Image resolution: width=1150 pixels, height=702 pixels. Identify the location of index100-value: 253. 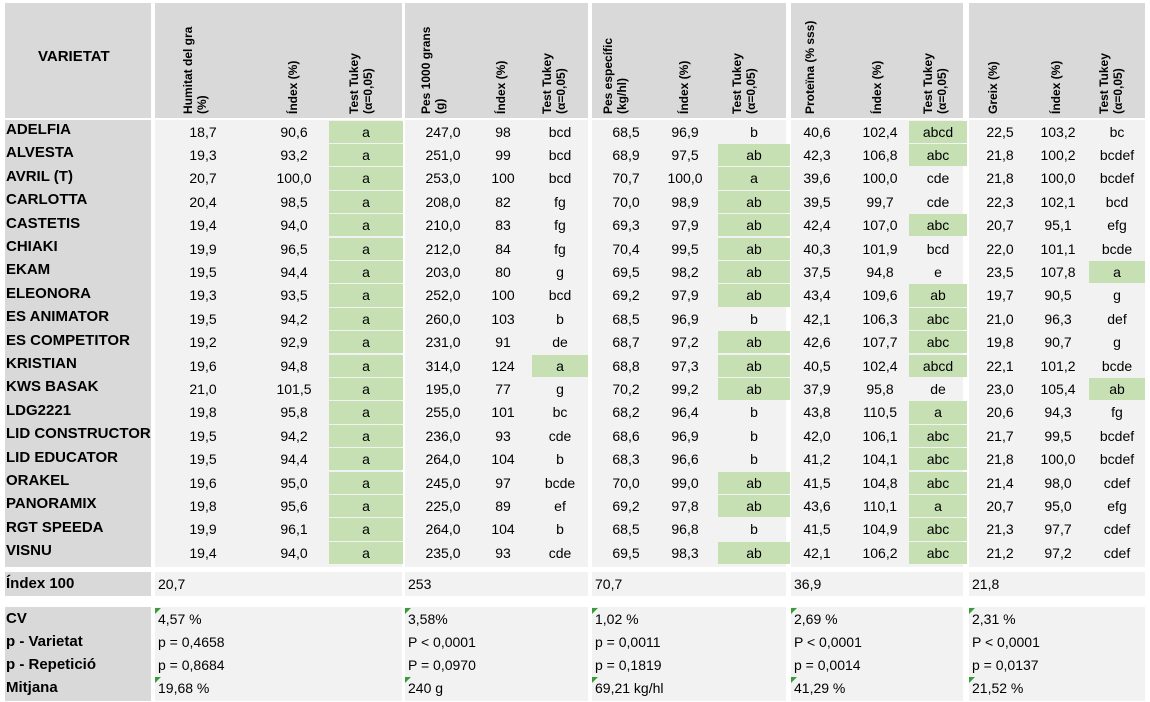
(420, 584).